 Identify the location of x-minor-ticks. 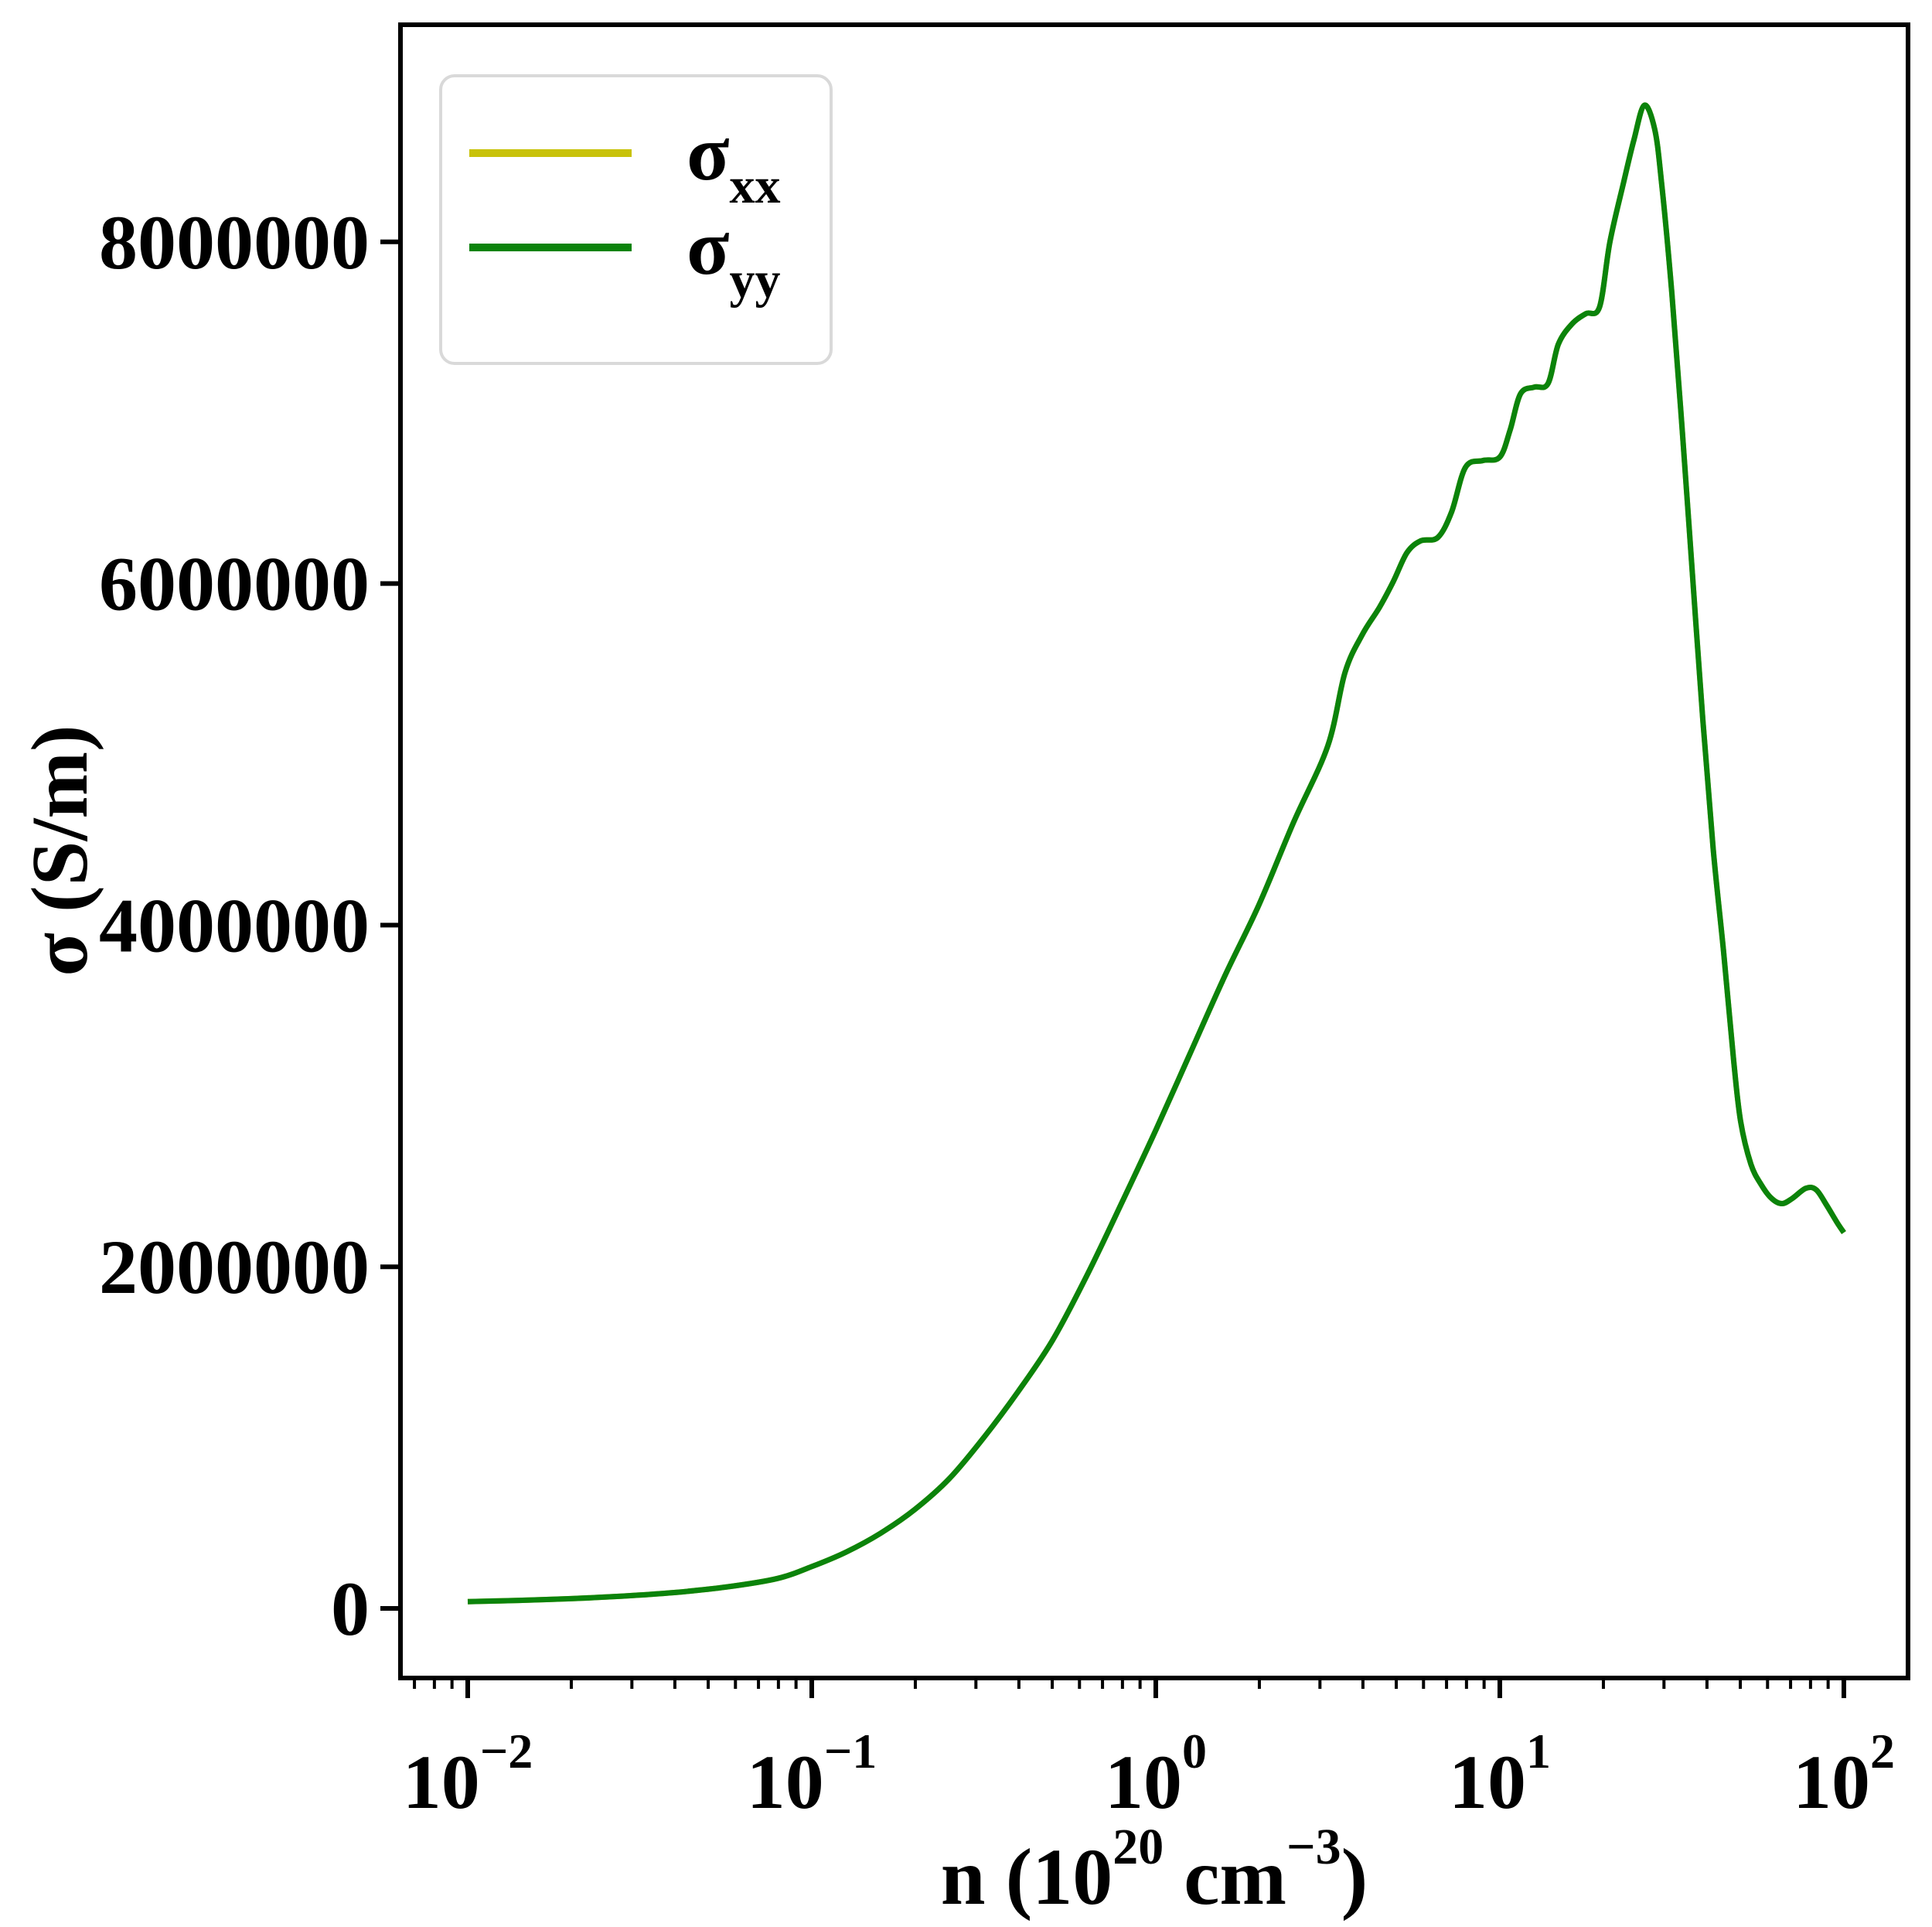
(1121, 1683).